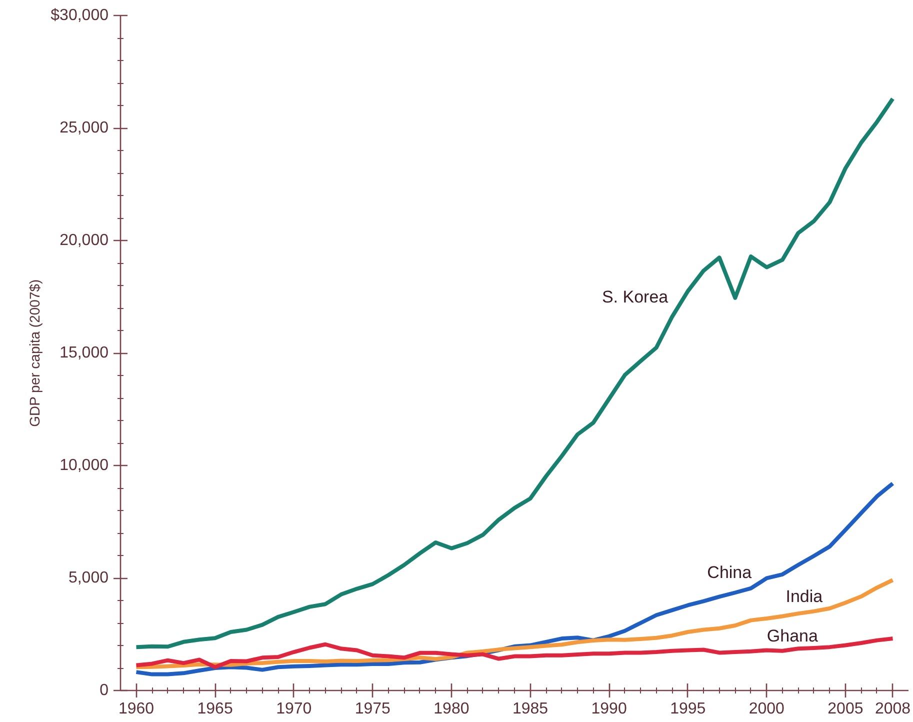 The width and height of the screenshot is (913, 722). Describe the element at coordinates (729, 572) in the screenshot. I see `series-label: China` at that location.